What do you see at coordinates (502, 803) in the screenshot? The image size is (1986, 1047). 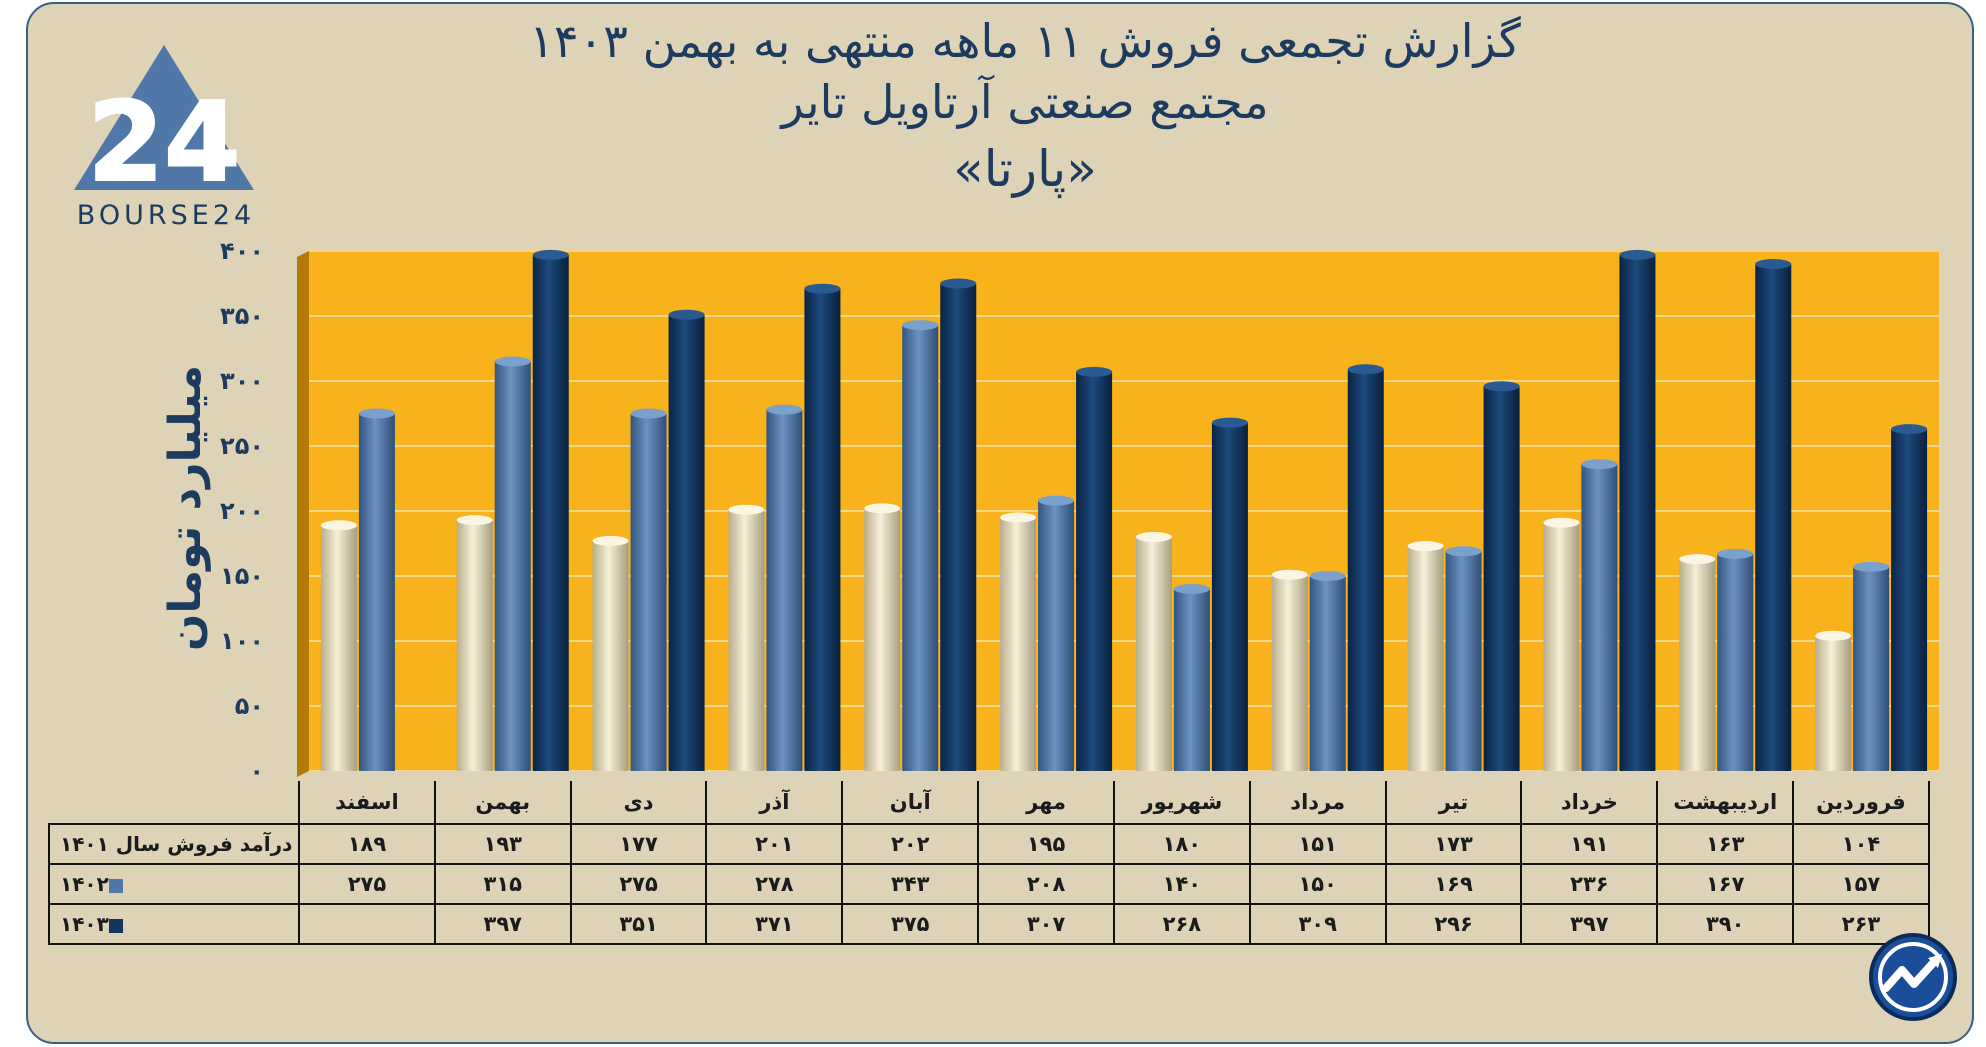 I see `category-label: بهمن` at bounding box center [502, 803].